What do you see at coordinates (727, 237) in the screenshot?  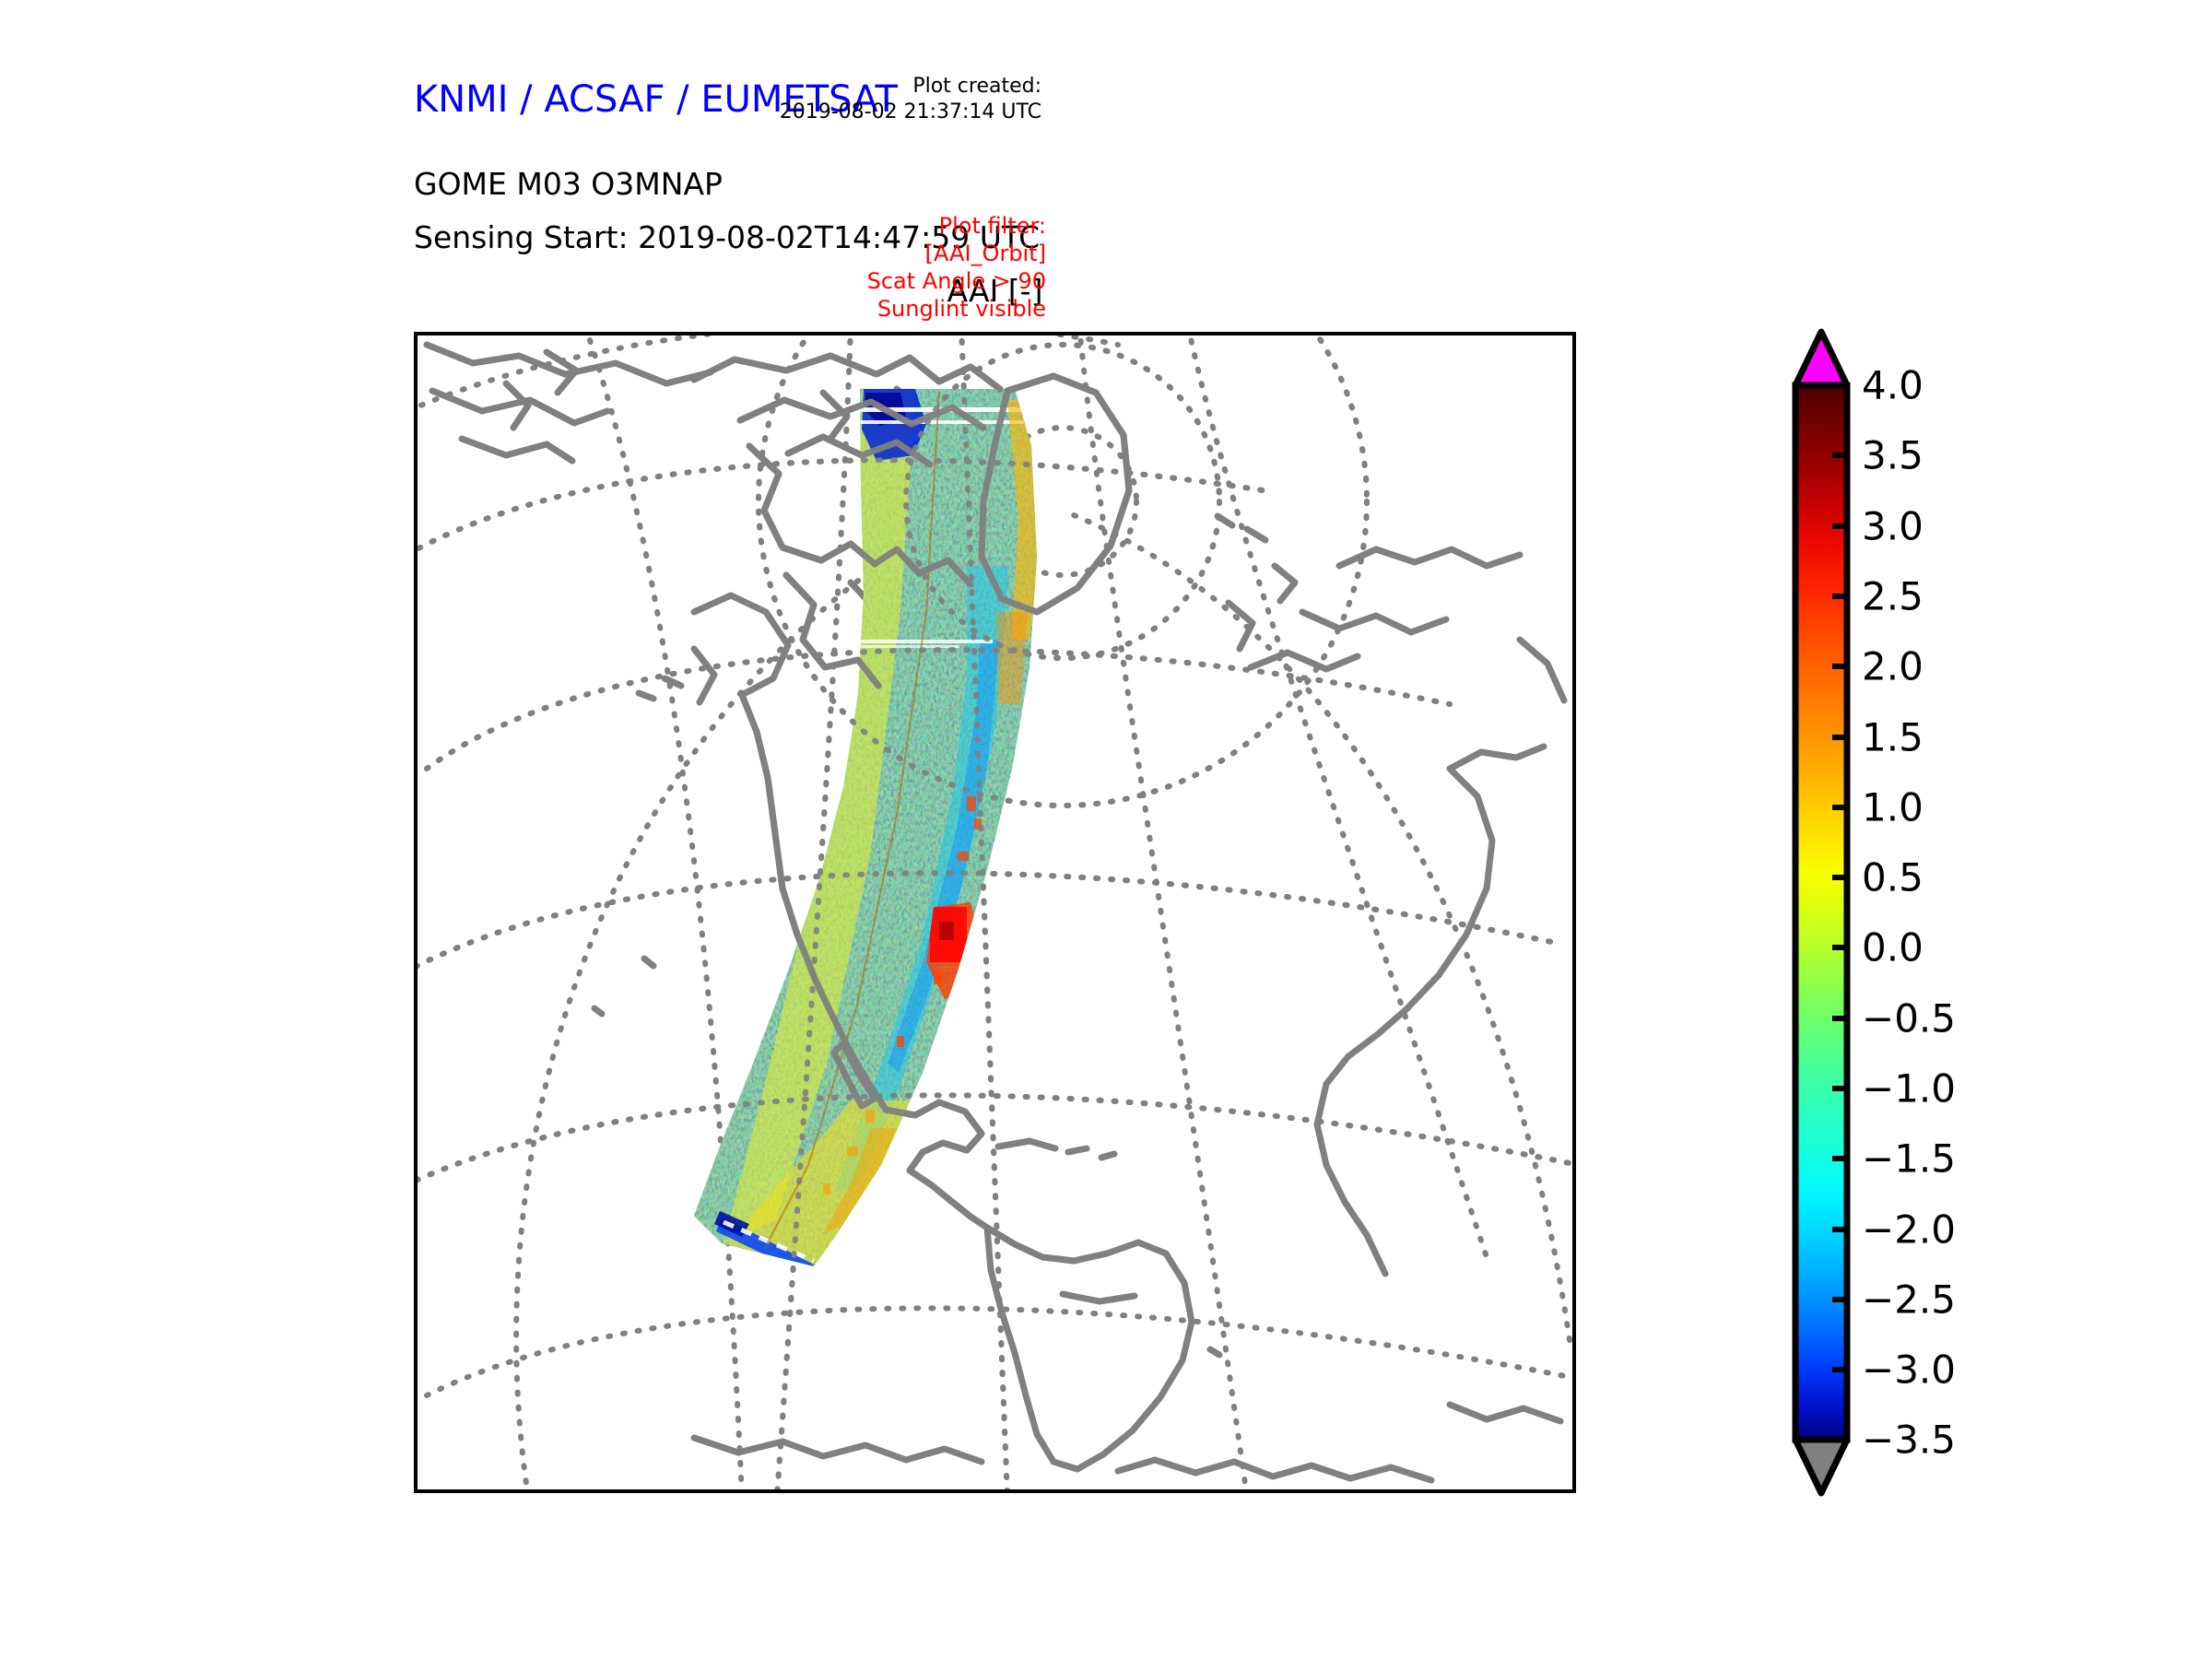 I see `sensing-start-label: Sensing Start: 2019-08-02T14:47:59 UTC` at bounding box center [727, 237].